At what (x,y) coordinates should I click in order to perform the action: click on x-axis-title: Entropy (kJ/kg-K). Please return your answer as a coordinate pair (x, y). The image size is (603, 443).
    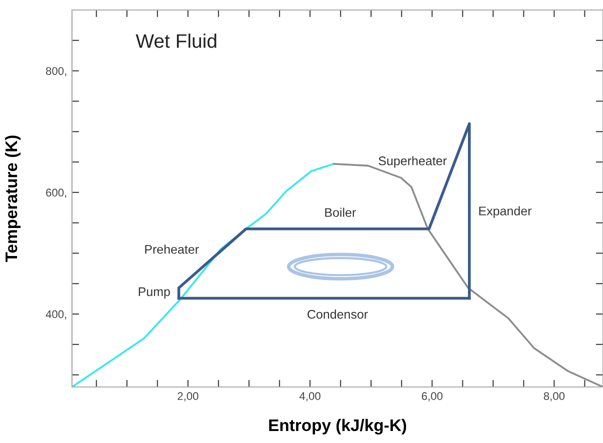
    Looking at the image, I should click on (337, 426).